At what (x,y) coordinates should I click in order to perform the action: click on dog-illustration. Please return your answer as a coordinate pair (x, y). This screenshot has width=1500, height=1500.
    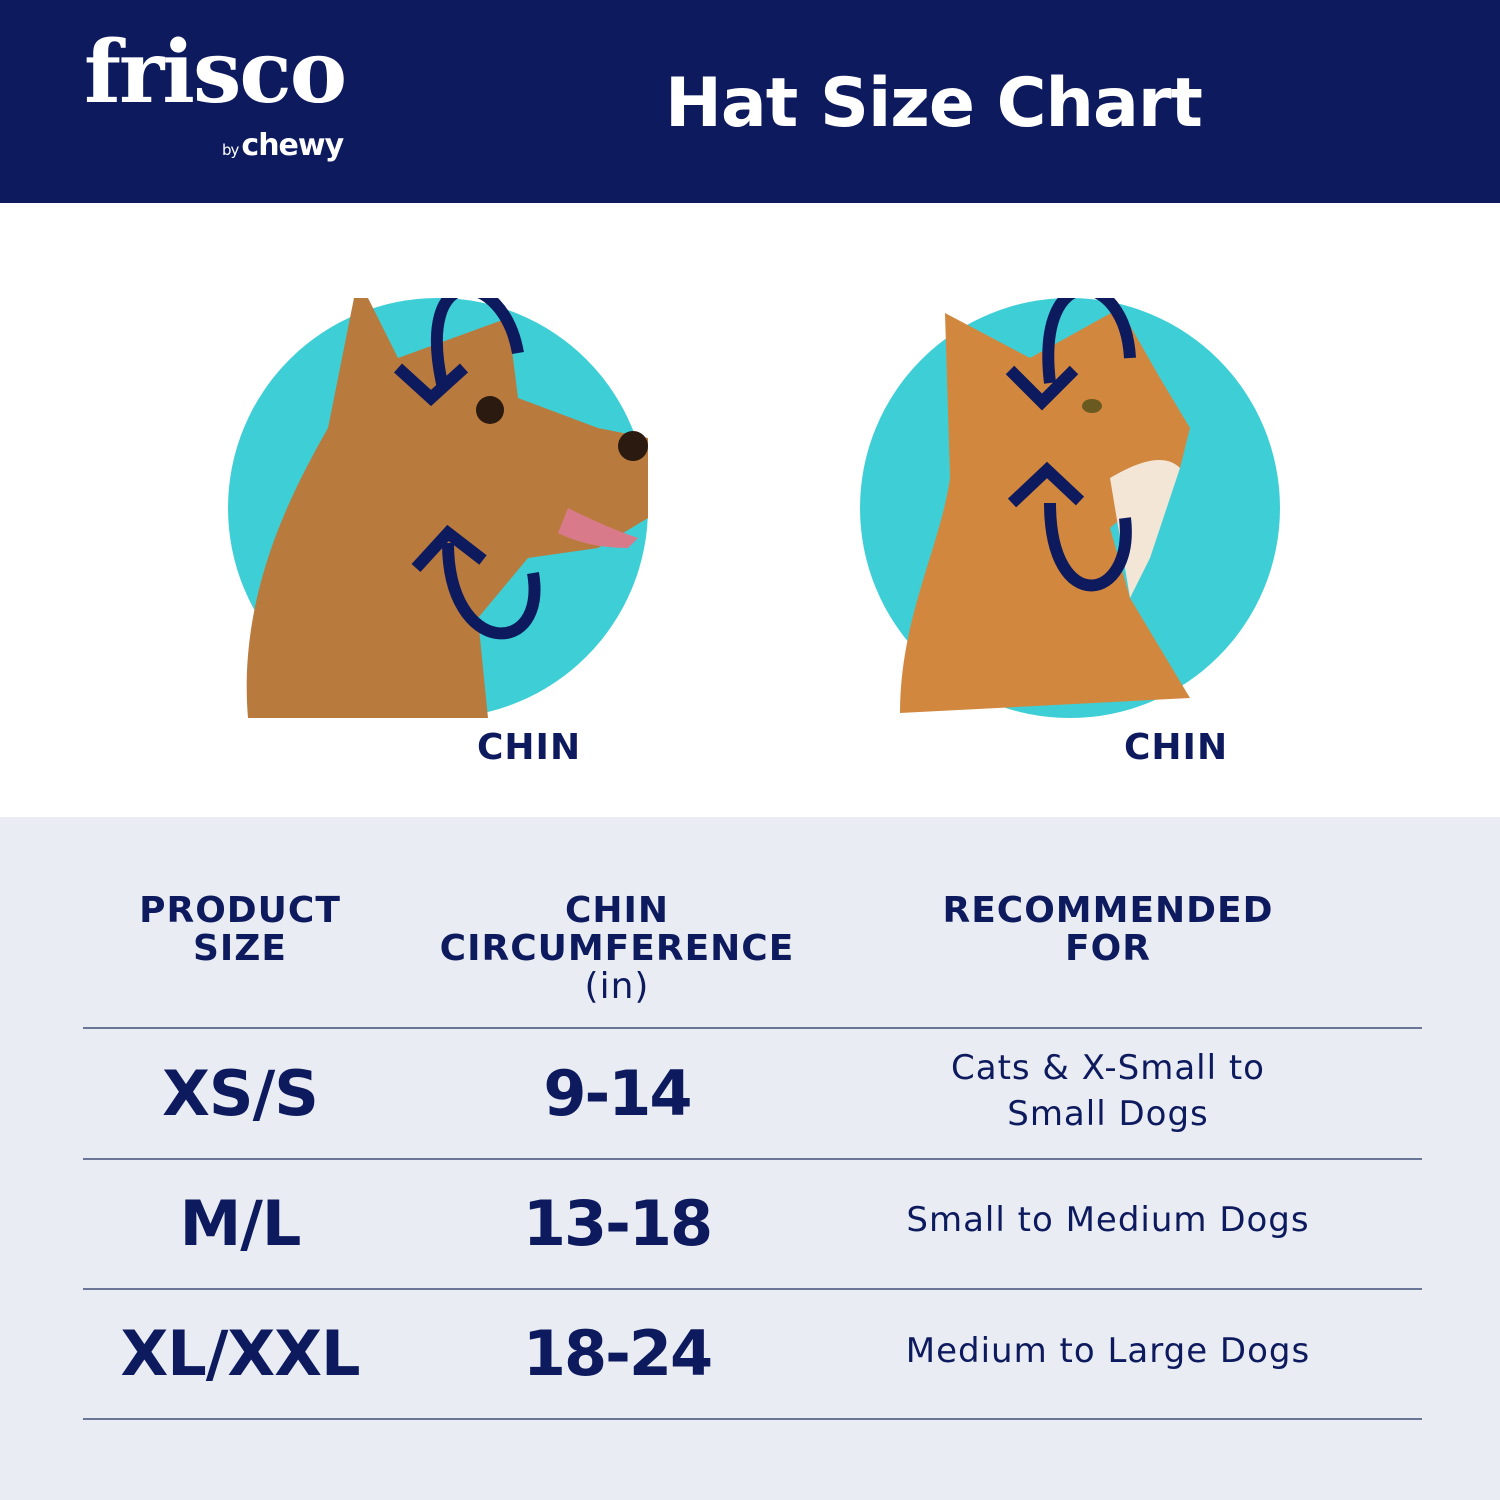
    Looking at the image, I should click on (438, 508).